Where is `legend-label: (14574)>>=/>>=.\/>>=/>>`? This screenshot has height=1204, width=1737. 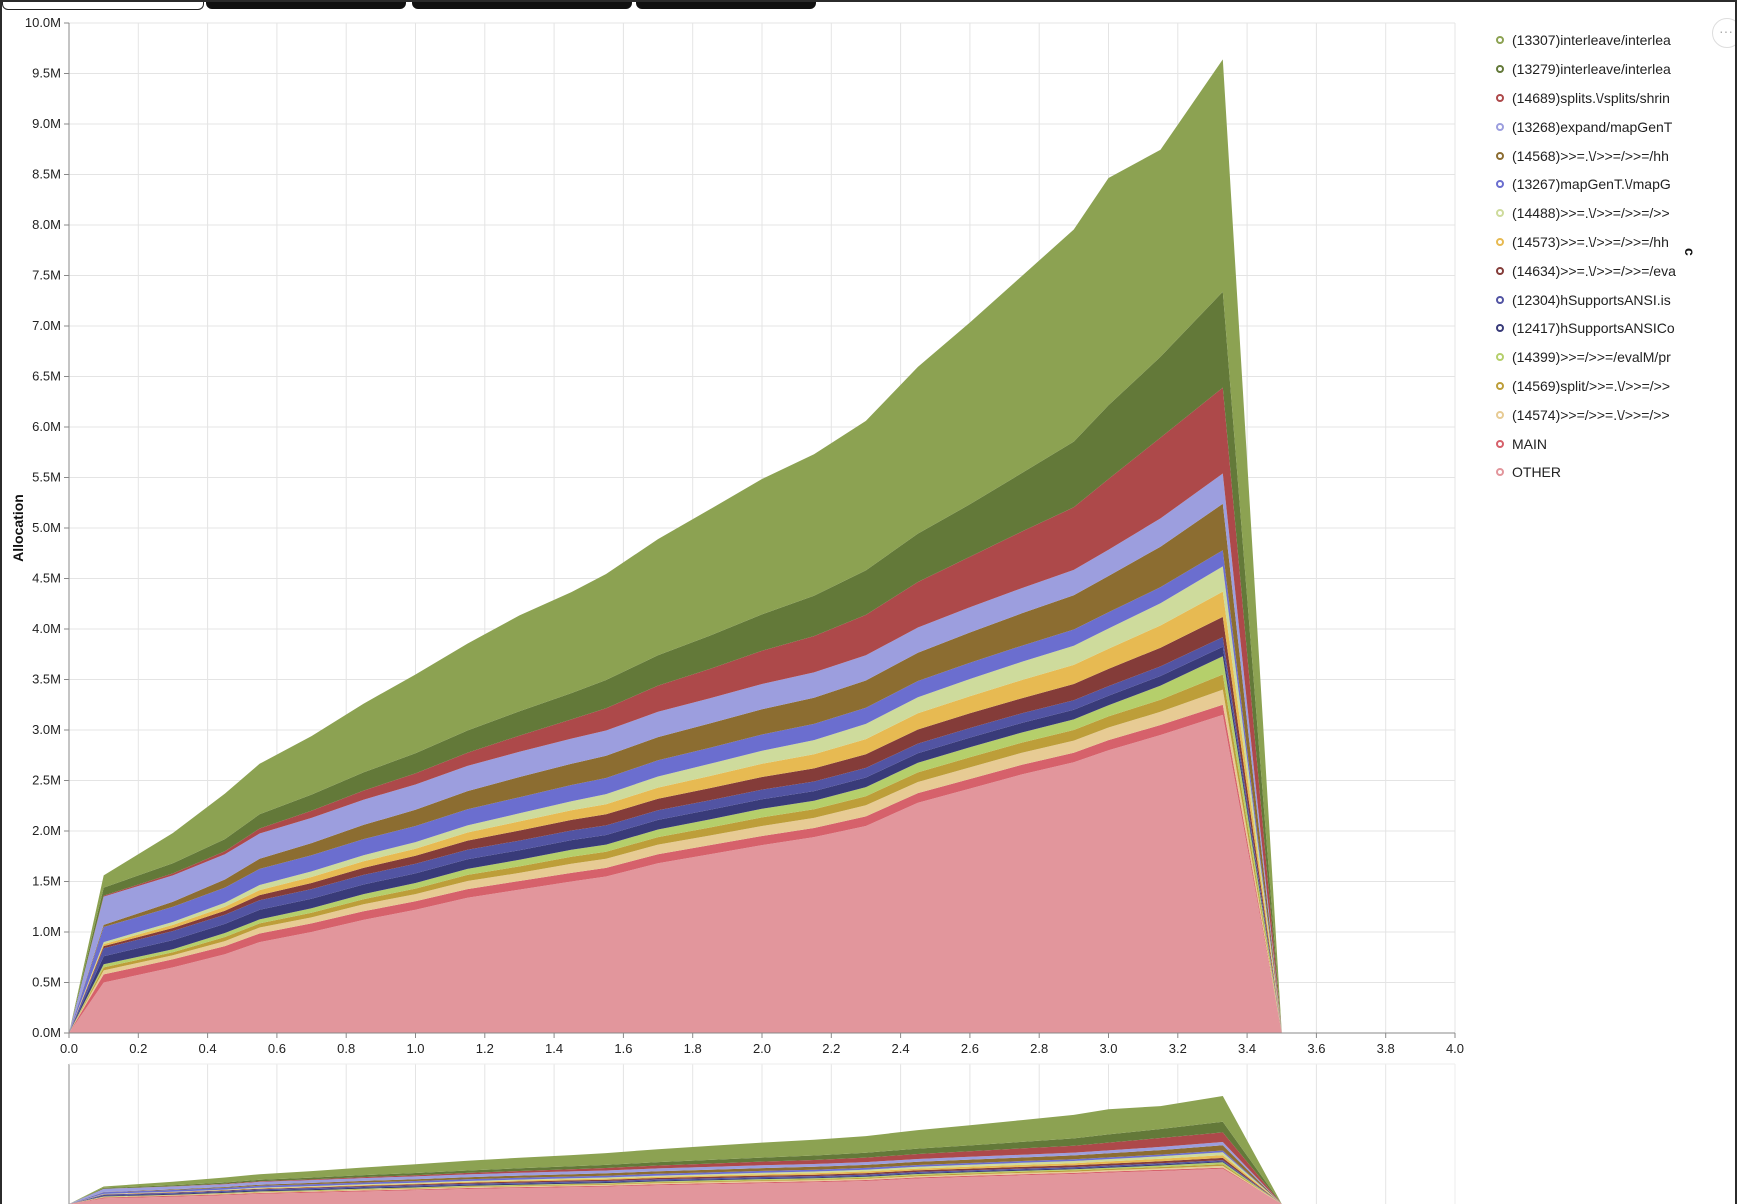 legend-label: (14574)>>=/>>=.\/>>=/>> is located at coordinates (1591, 414).